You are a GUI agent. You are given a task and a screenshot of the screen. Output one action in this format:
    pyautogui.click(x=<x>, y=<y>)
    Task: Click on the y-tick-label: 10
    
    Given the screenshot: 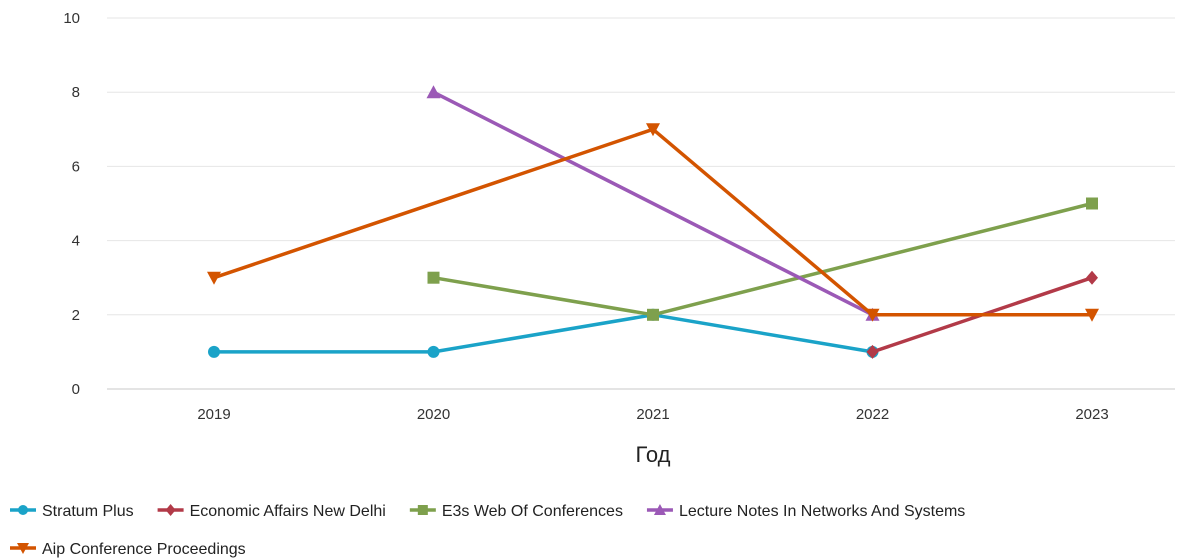 What is the action you would take?
    pyautogui.click(x=71, y=18)
    